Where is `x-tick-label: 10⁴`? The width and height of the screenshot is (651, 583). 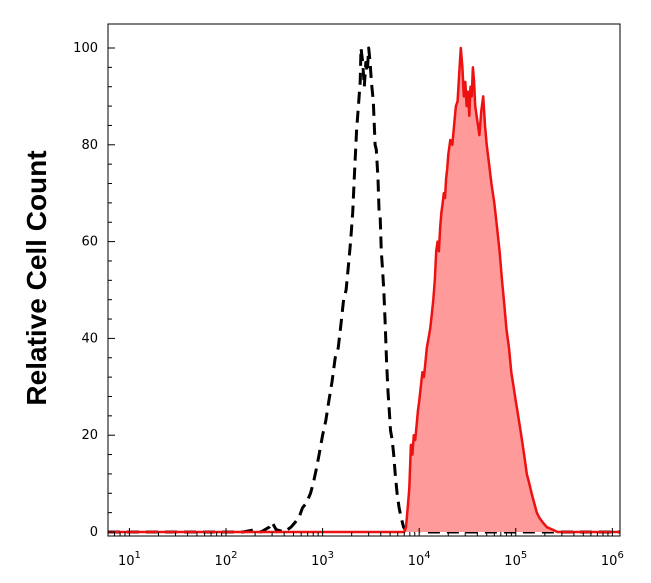
x-tick-label: 10⁴ is located at coordinates (419, 559).